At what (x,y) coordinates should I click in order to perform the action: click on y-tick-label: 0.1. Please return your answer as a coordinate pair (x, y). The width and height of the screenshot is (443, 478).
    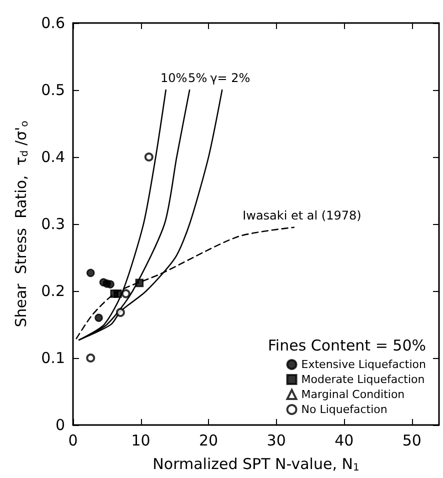
    Looking at the image, I should click on (53, 358).